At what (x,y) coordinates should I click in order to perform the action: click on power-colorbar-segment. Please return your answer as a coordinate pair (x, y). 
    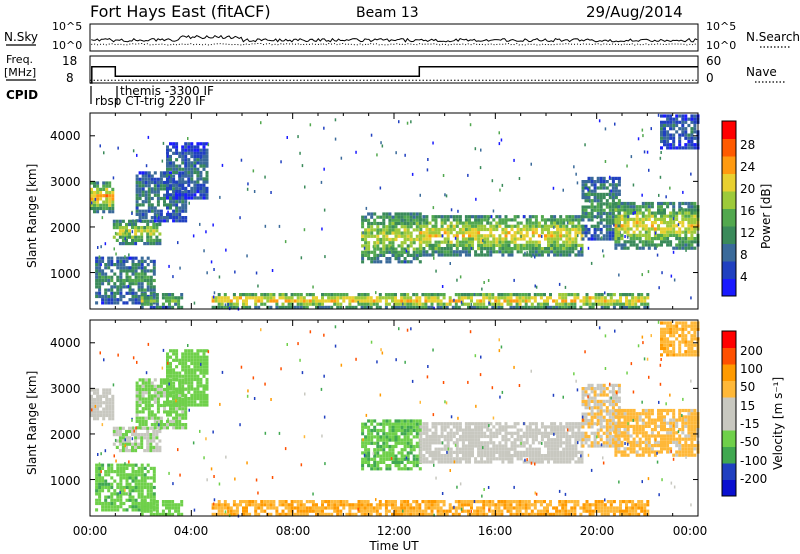
    Looking at the image, I should click on (729, 217).